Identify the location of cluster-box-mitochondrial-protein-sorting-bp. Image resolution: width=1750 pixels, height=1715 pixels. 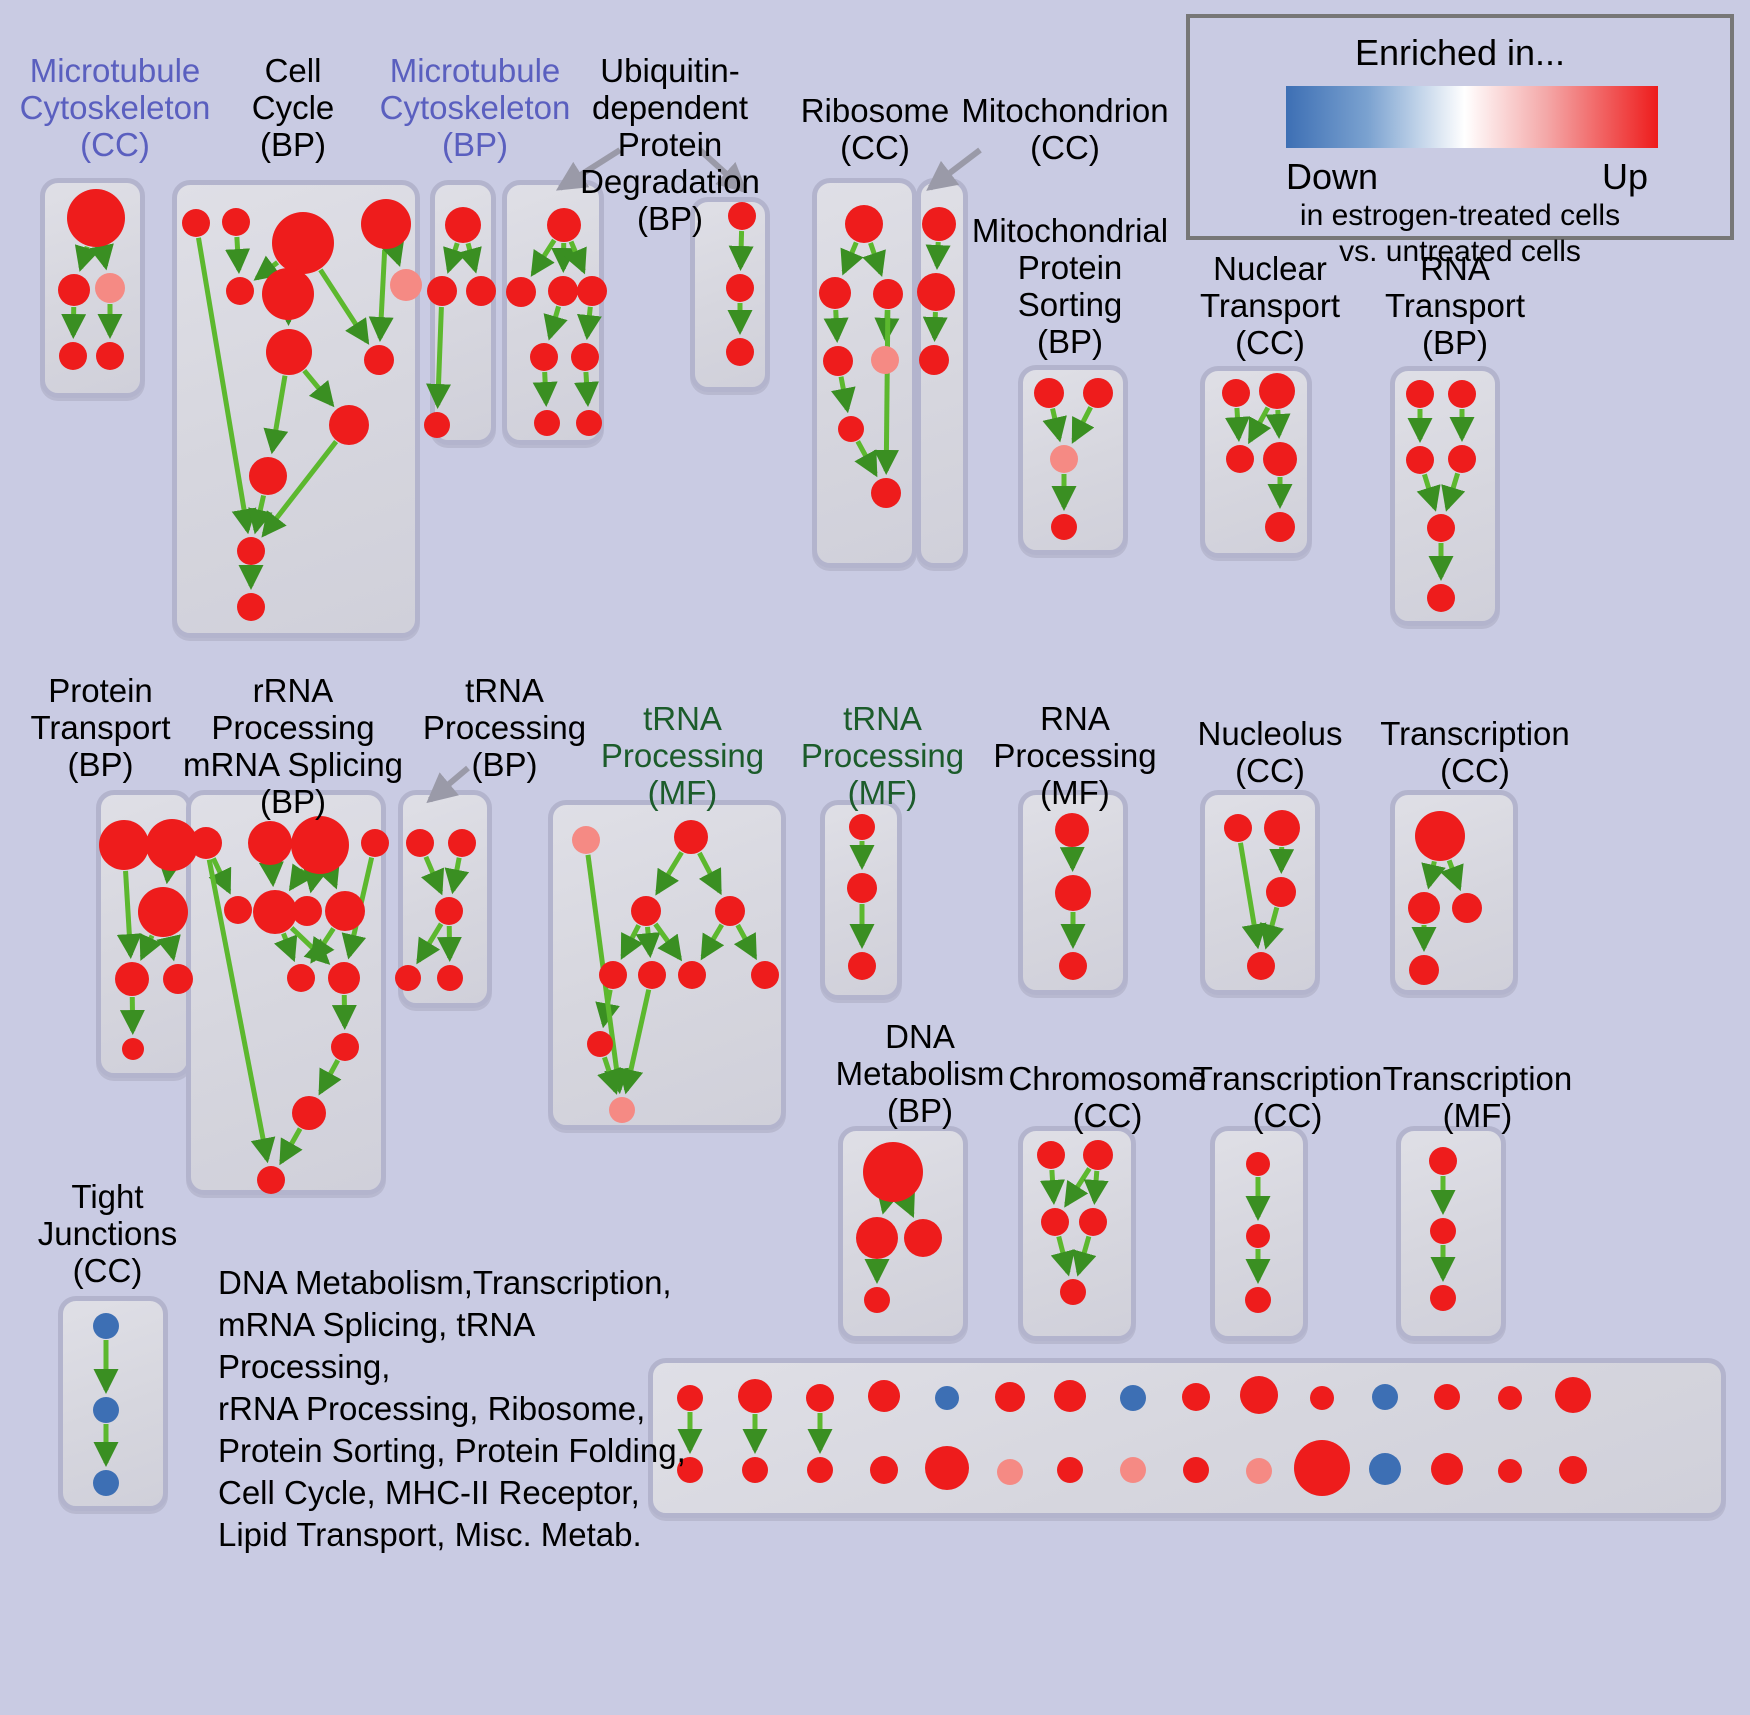
(1073, 460).